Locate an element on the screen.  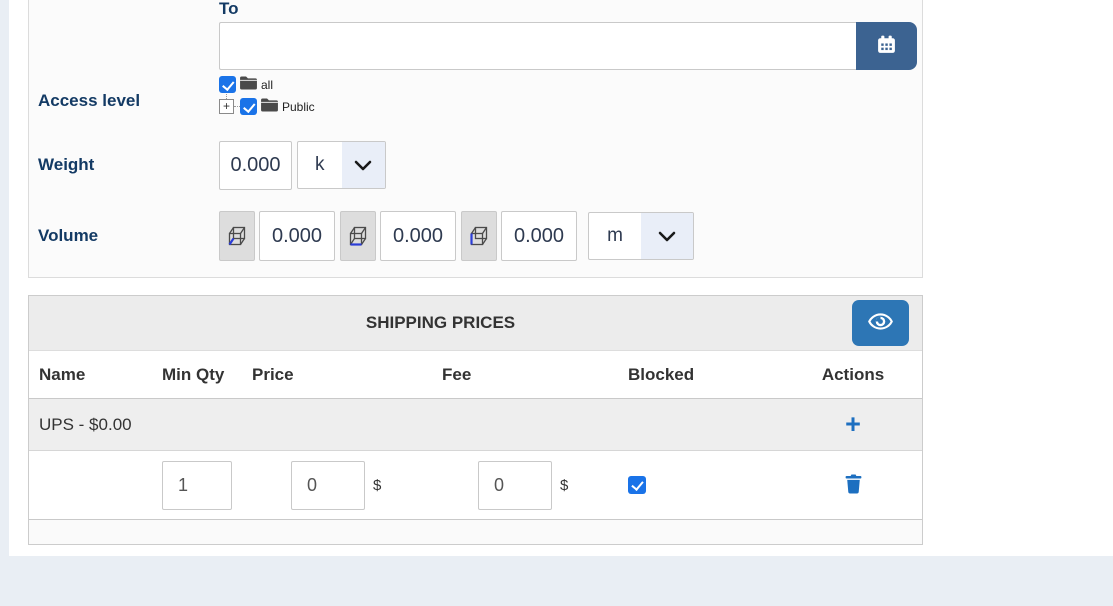
weight-unit-select: k is located at coordinates (341, 165).